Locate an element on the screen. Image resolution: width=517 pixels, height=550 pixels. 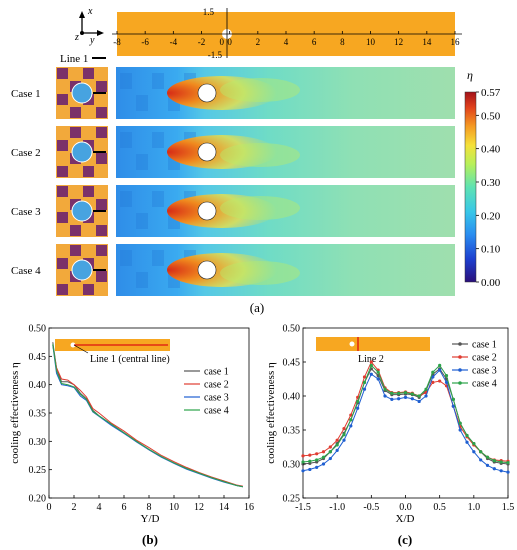
series-b is located at coordinates (147, 415).